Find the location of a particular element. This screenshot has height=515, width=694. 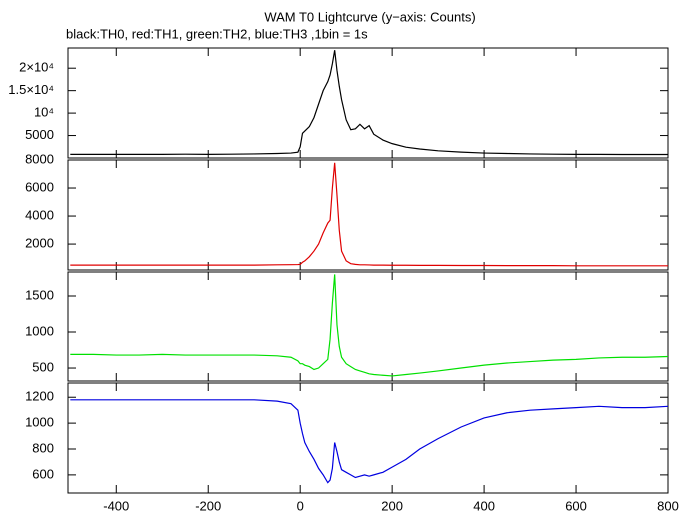

y-tick-label: 2000 is located at coordinates (39, 243).